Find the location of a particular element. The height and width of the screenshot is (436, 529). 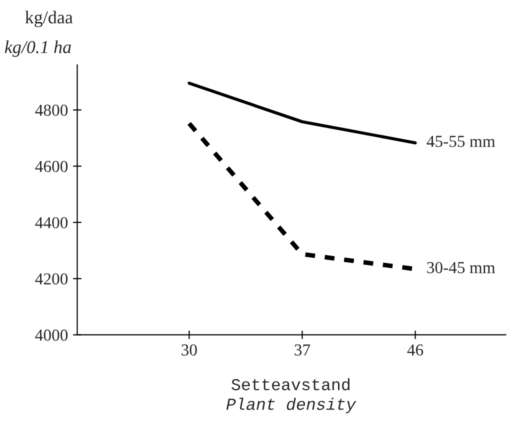

series-label: 45-55 mm is located at coordinates (461, 142).